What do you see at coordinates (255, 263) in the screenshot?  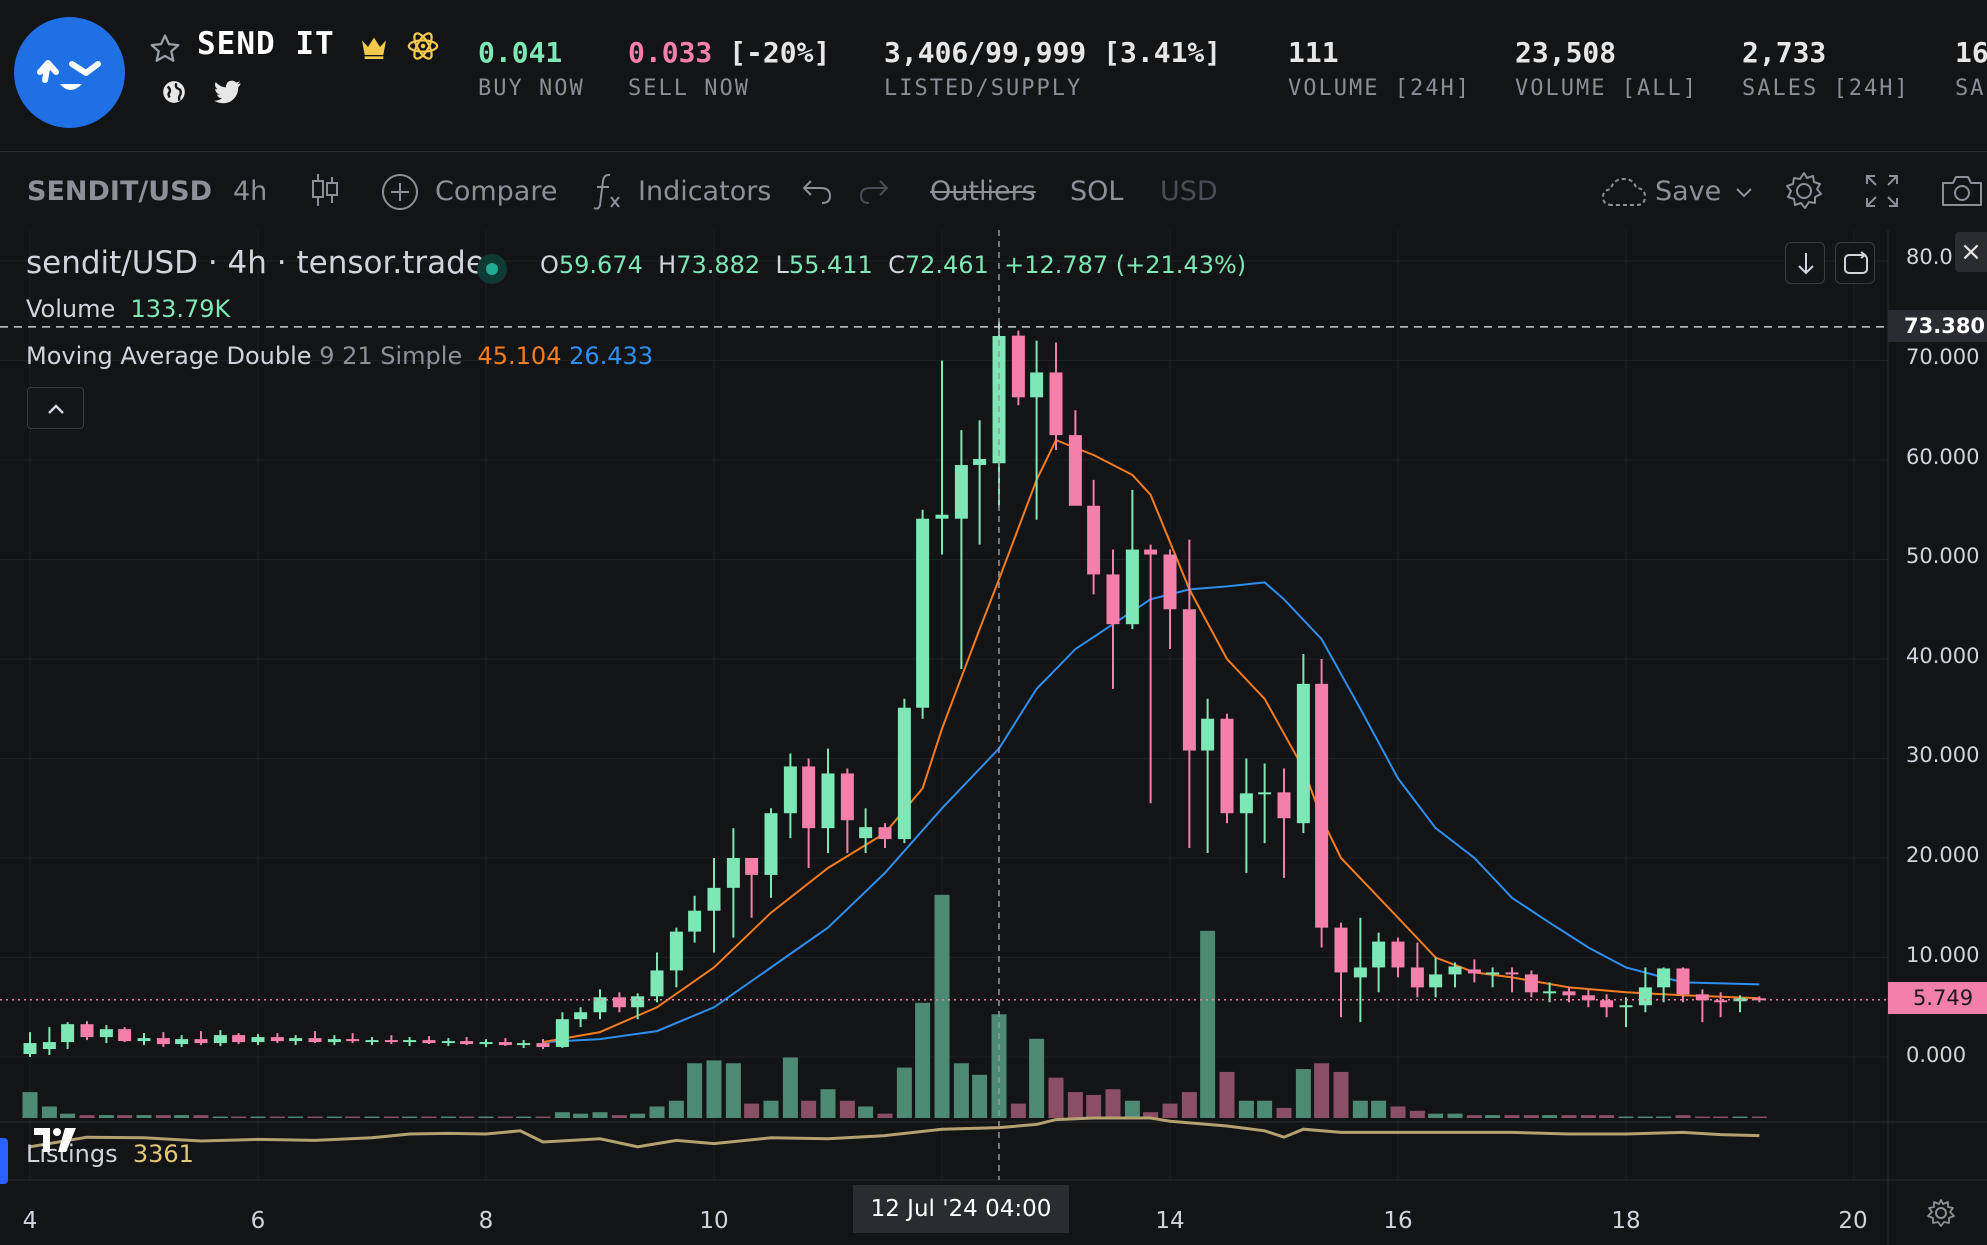 I see `legend-symbol: sendit/USD · 4h · tensor.trade` at bounding box center [255, 263].